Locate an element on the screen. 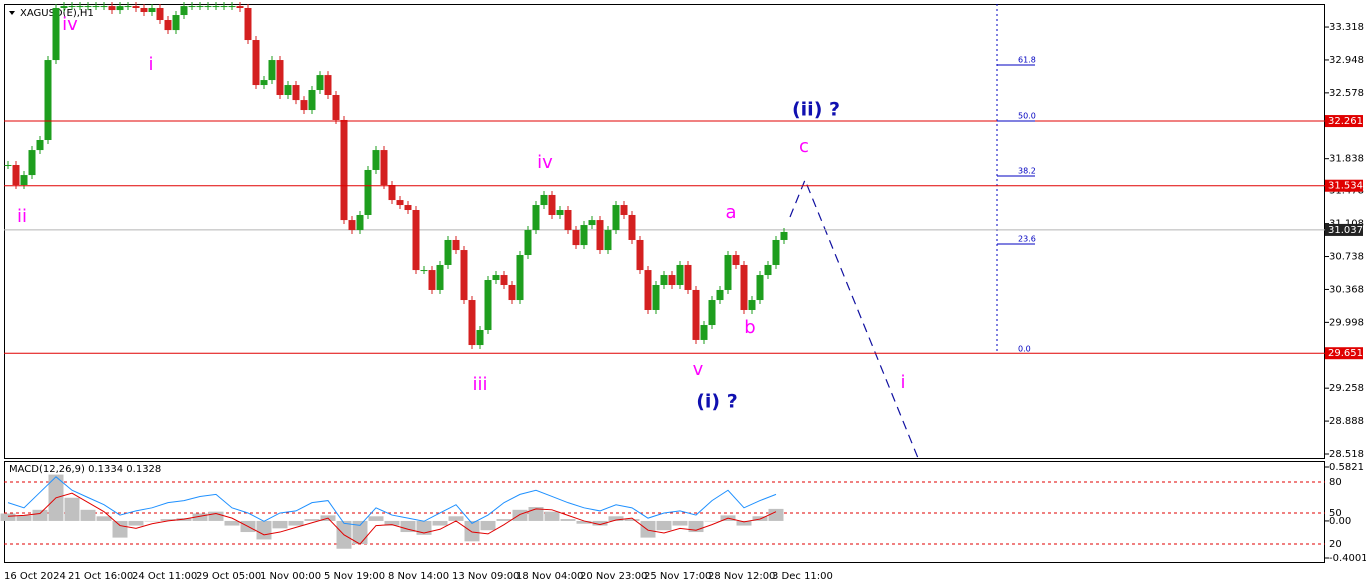 This screenshot has height=588, width=1366. symbol-arrow is located at coordinates (12, 13).